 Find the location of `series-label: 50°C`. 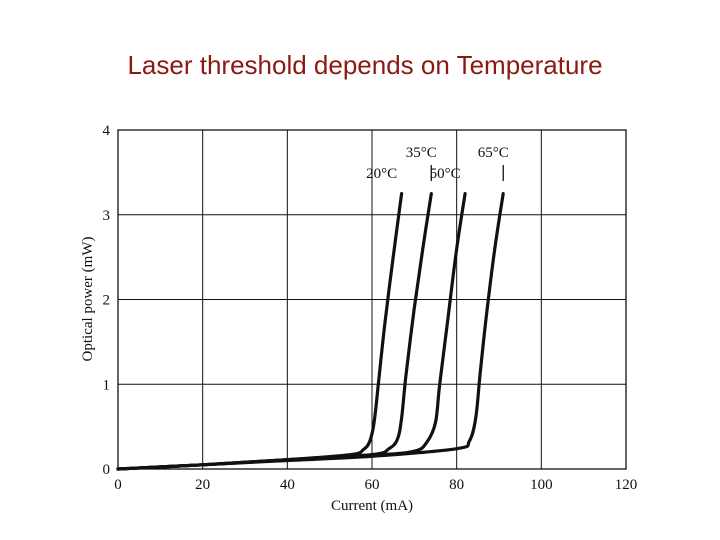

series-label: 50°C is located at coordinates (445, 174).